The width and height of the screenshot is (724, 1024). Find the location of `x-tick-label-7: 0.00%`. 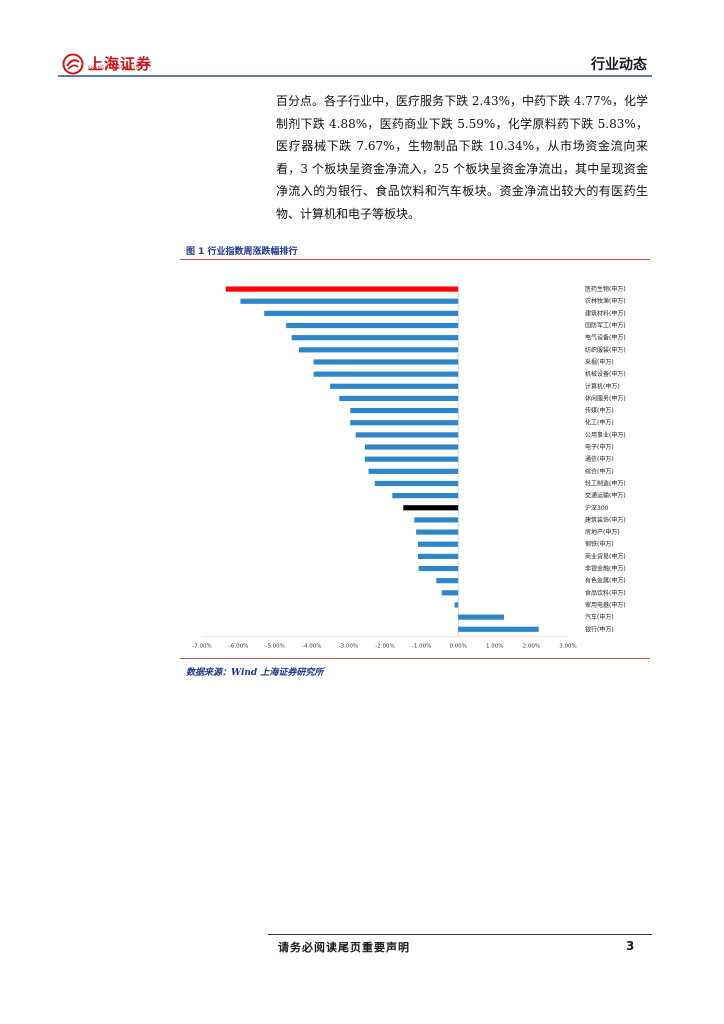

x-tick-label-7: 0.00% is located at coordinates (457, 646).